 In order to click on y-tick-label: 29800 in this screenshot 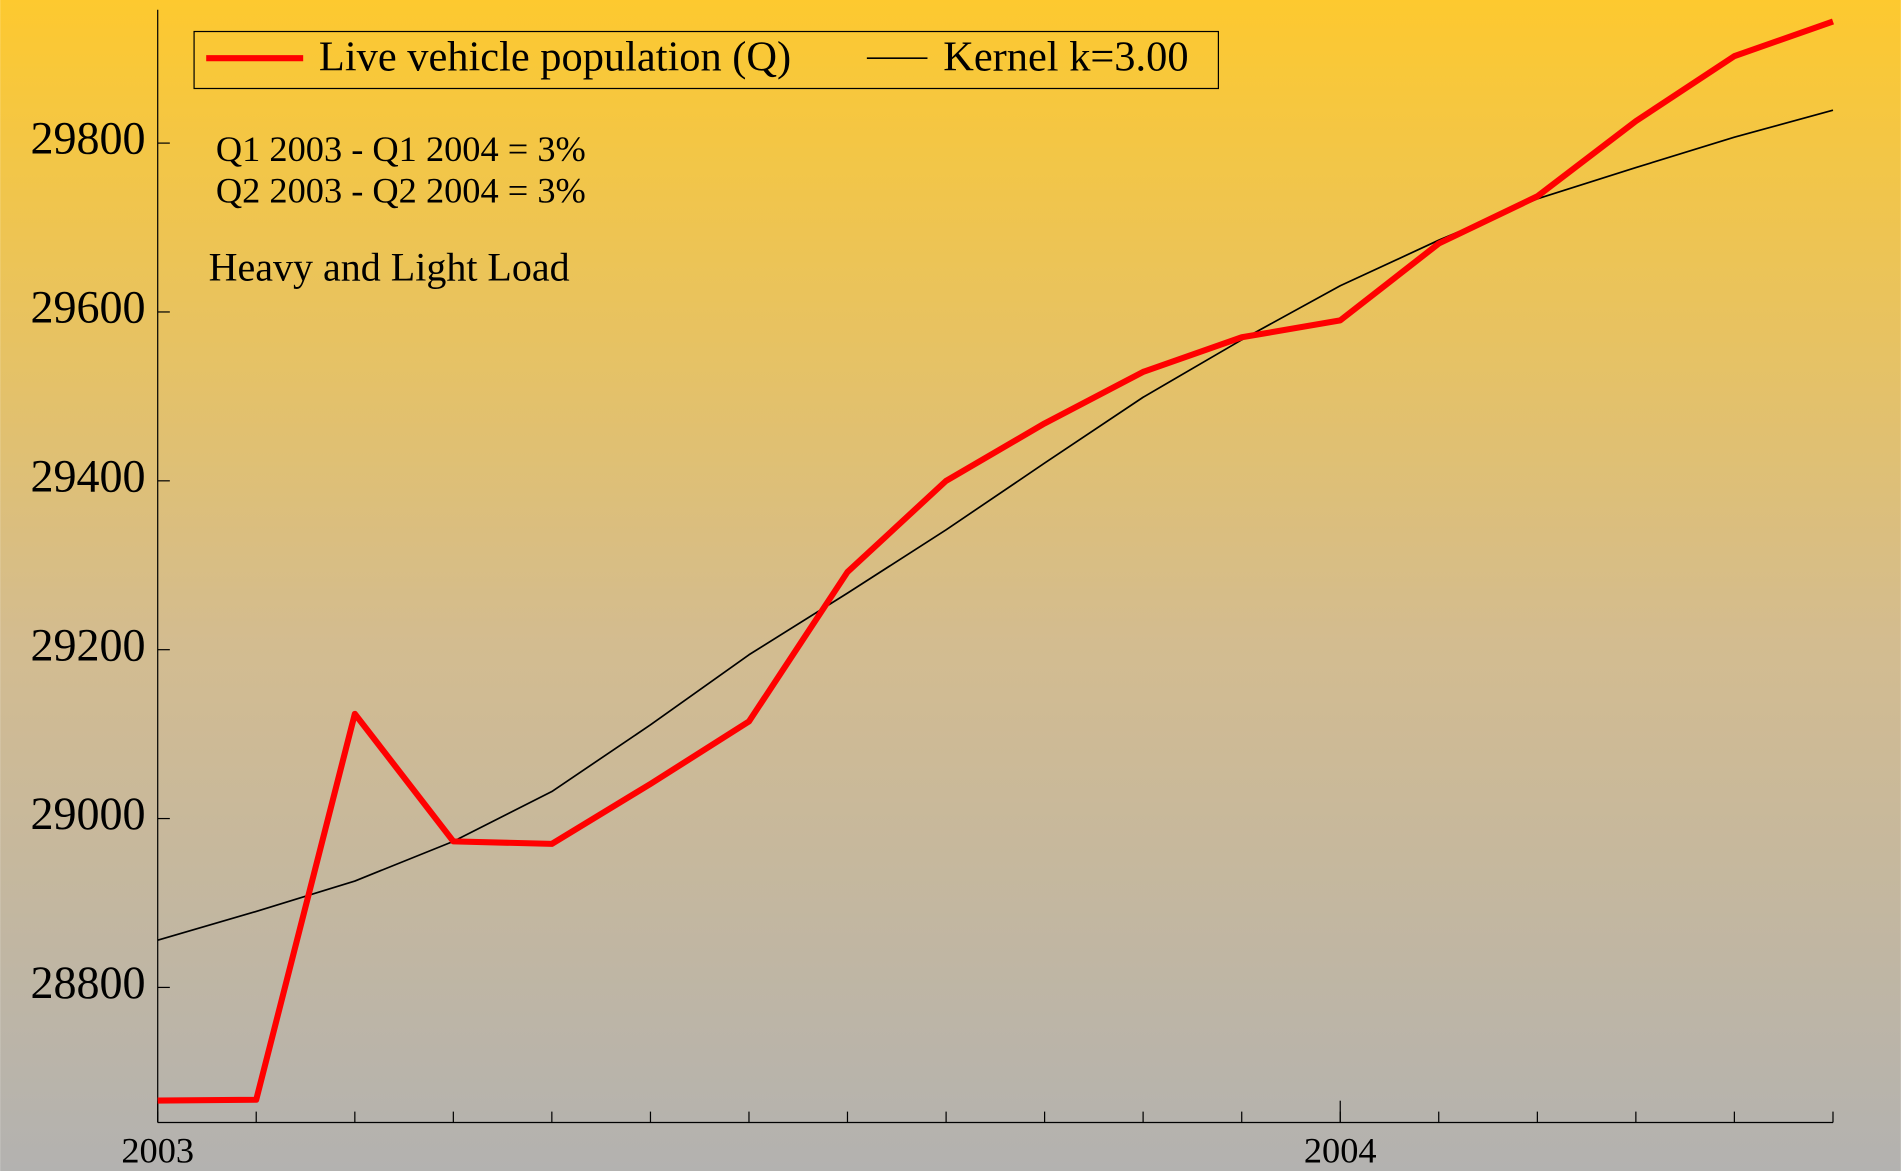, I will do `click(87, 138)`.